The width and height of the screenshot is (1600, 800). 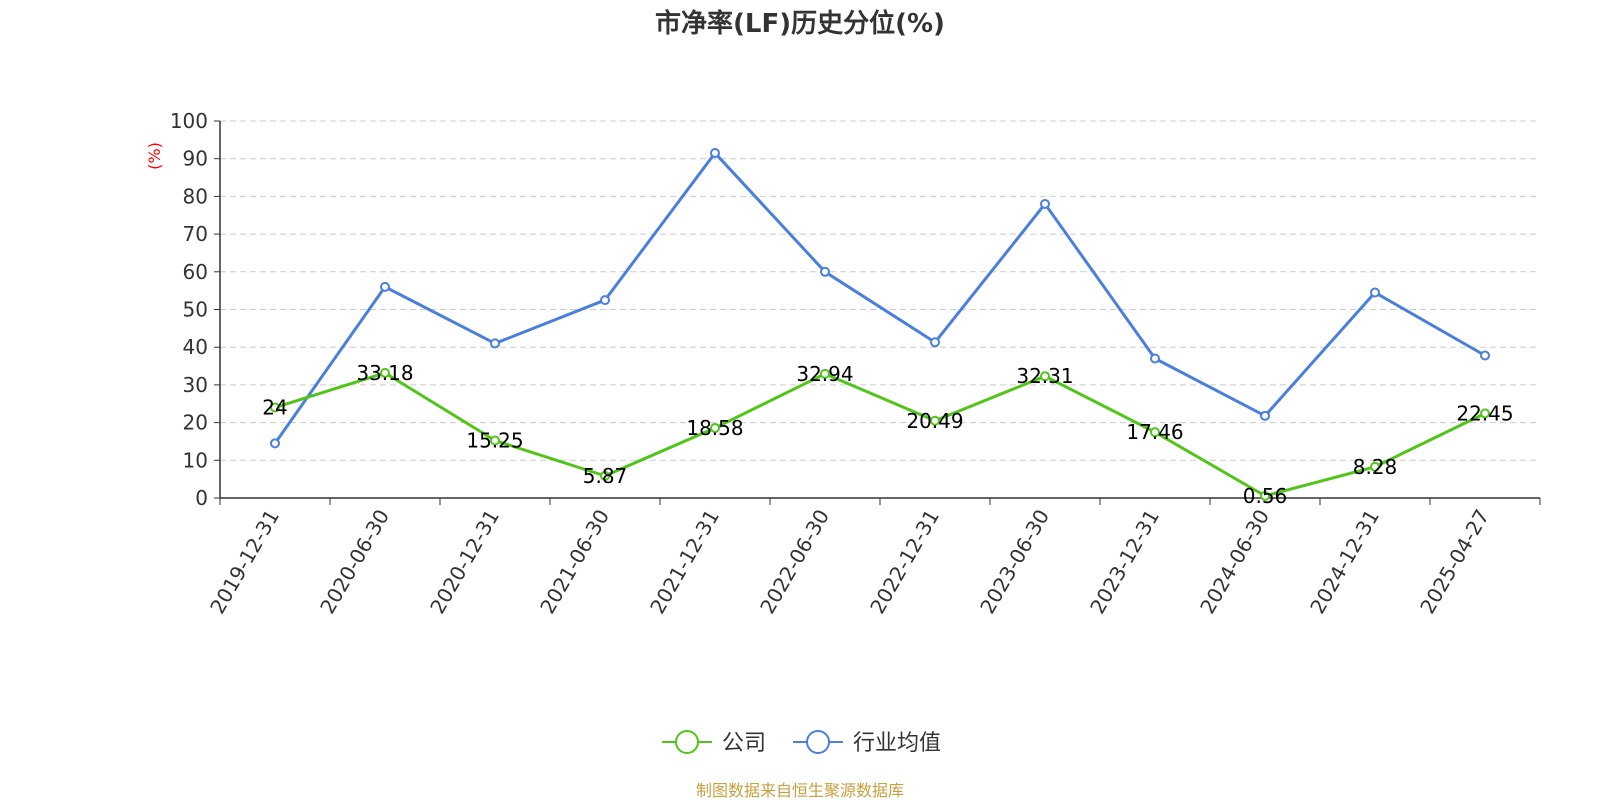 What do you see at coordinates (154, 156) in the screenshot?
I see `y-axis-label: (%)` at bounding box center [154, 156].